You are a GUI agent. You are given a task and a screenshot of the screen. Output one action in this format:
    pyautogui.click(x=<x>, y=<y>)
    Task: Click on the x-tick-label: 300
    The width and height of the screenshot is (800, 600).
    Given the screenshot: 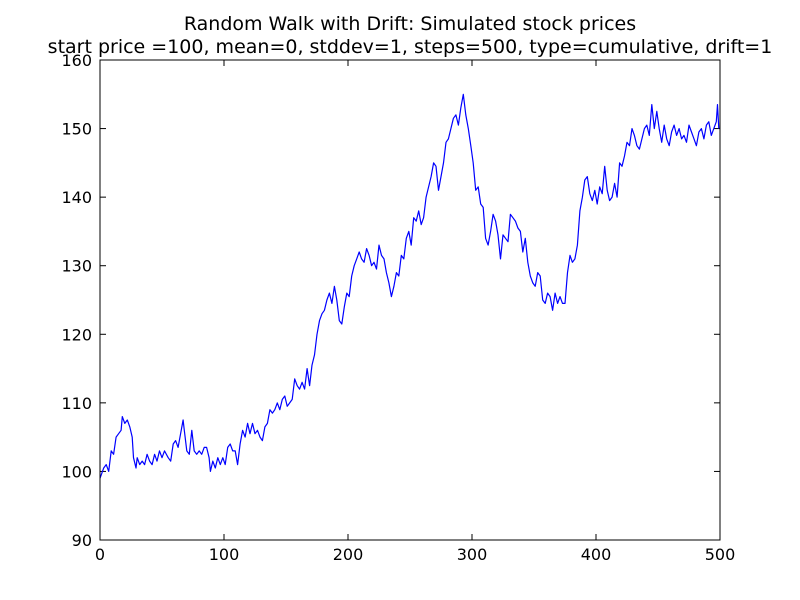 What is the action you would take?
    pyautogui.click(x=472, y=554)
    